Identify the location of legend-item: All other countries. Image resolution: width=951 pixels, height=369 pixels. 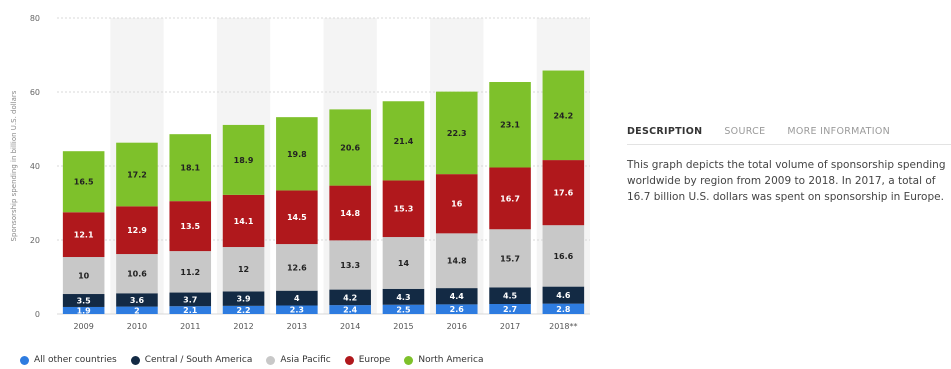
(68, 360).